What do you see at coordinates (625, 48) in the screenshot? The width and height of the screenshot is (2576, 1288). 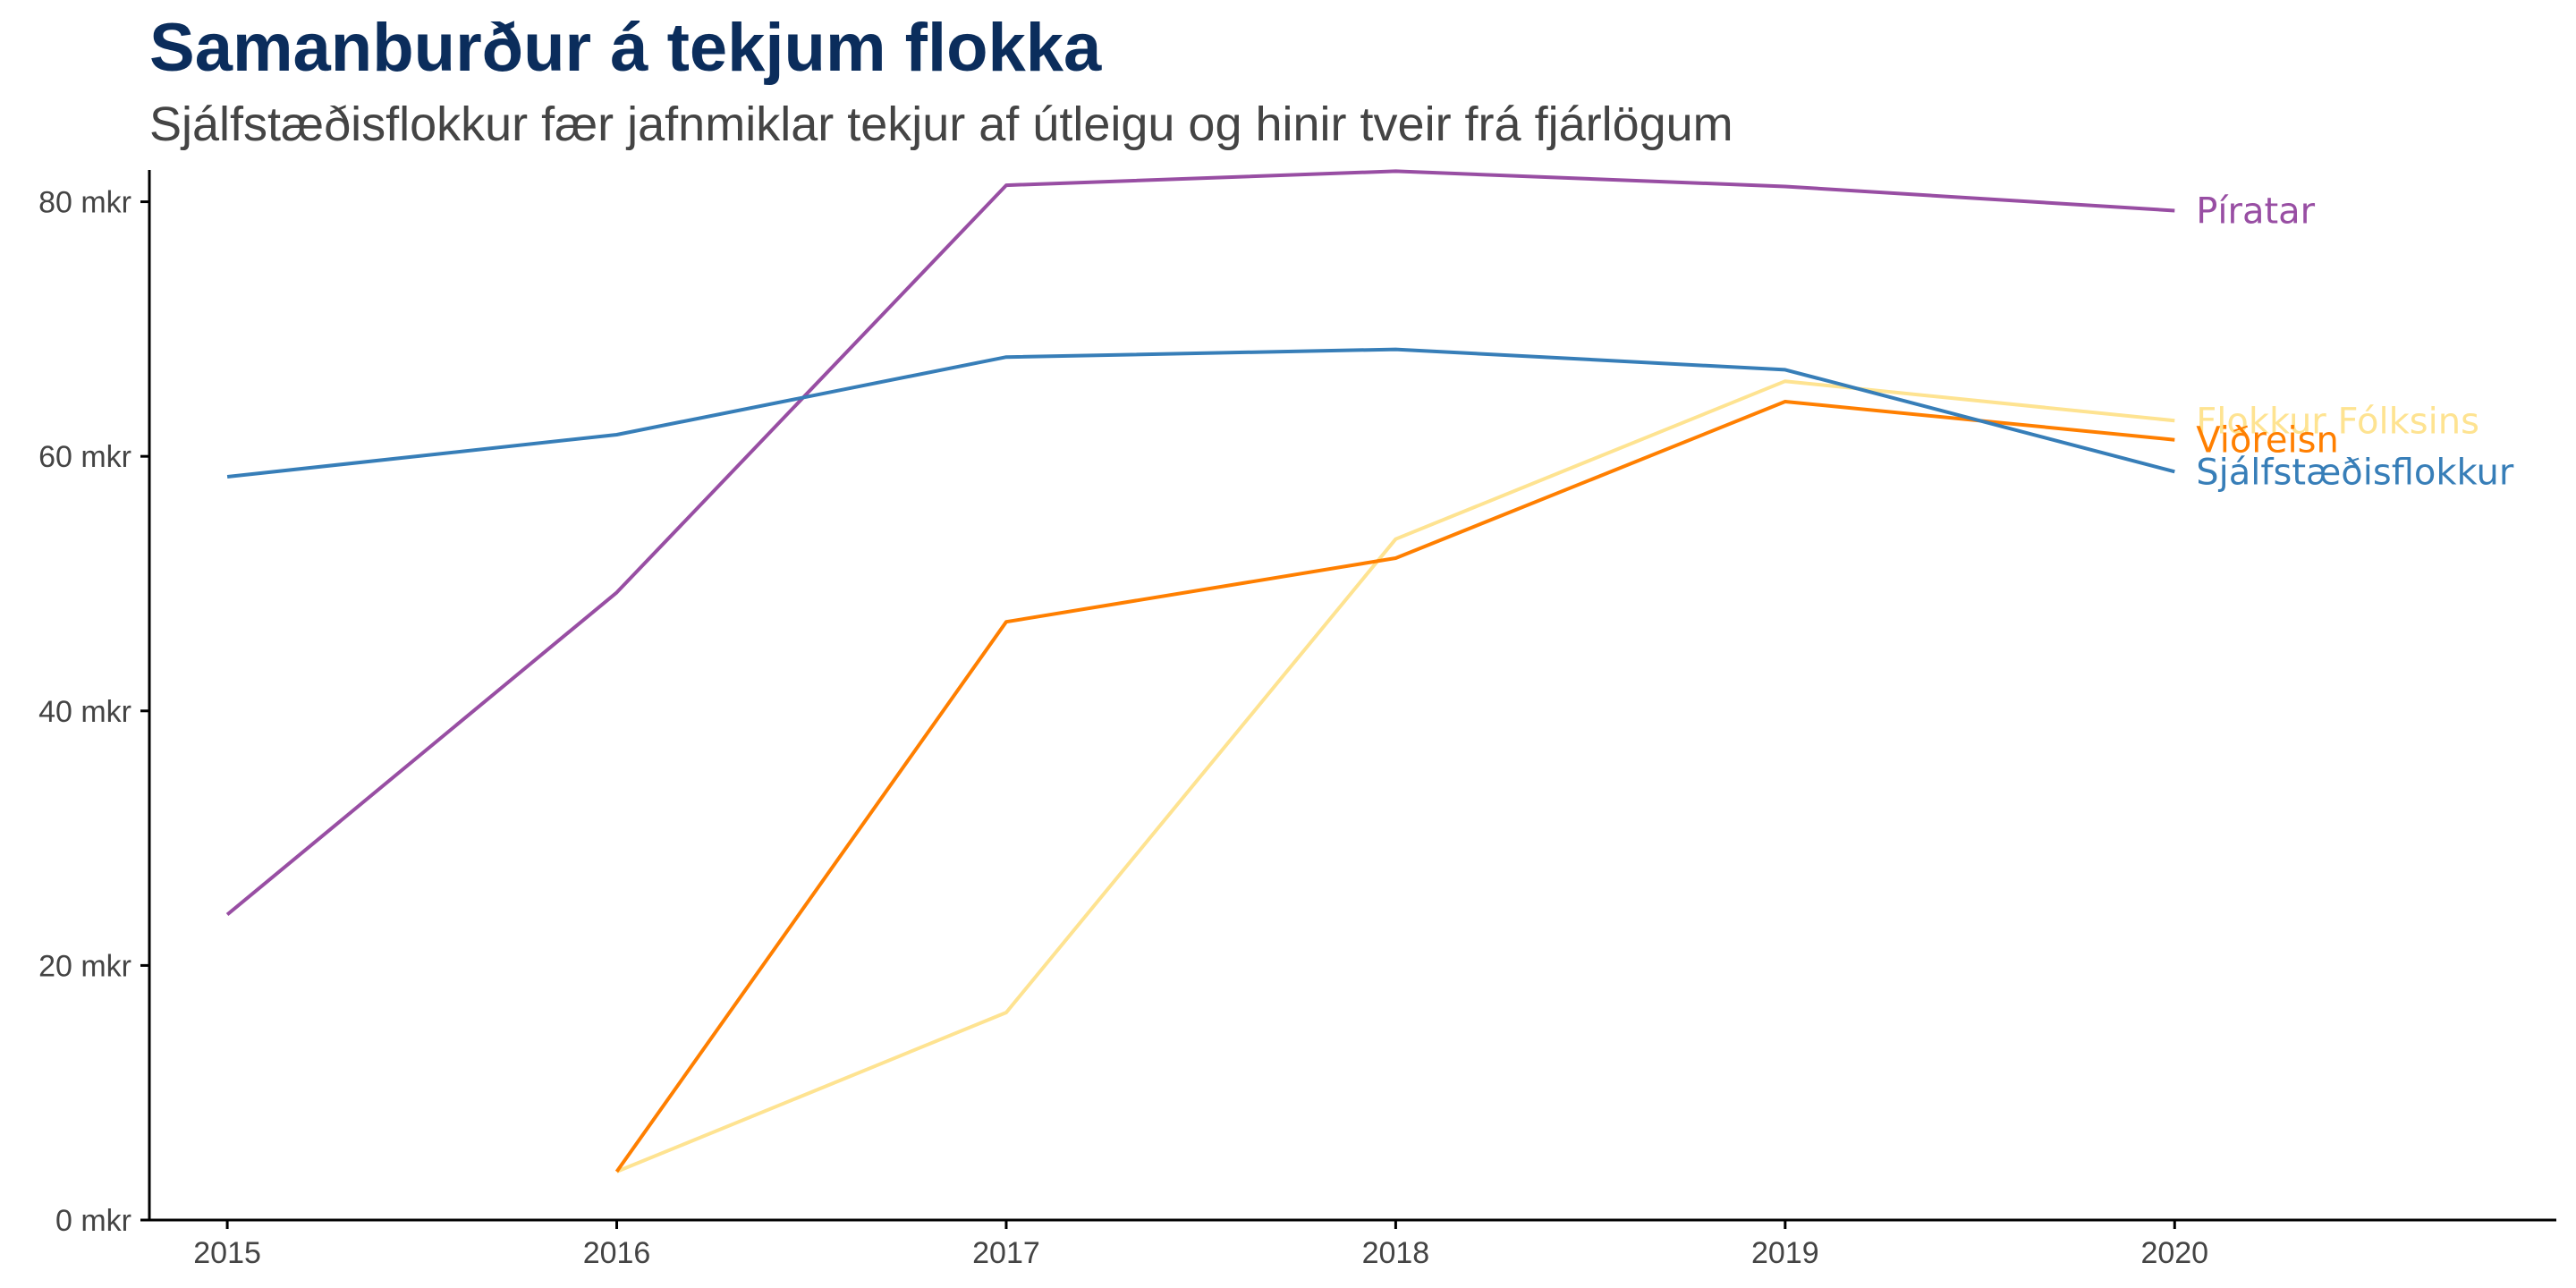 I see `chart-title: Samanburður á tekjum flokka` at bounding box center [625, 48].